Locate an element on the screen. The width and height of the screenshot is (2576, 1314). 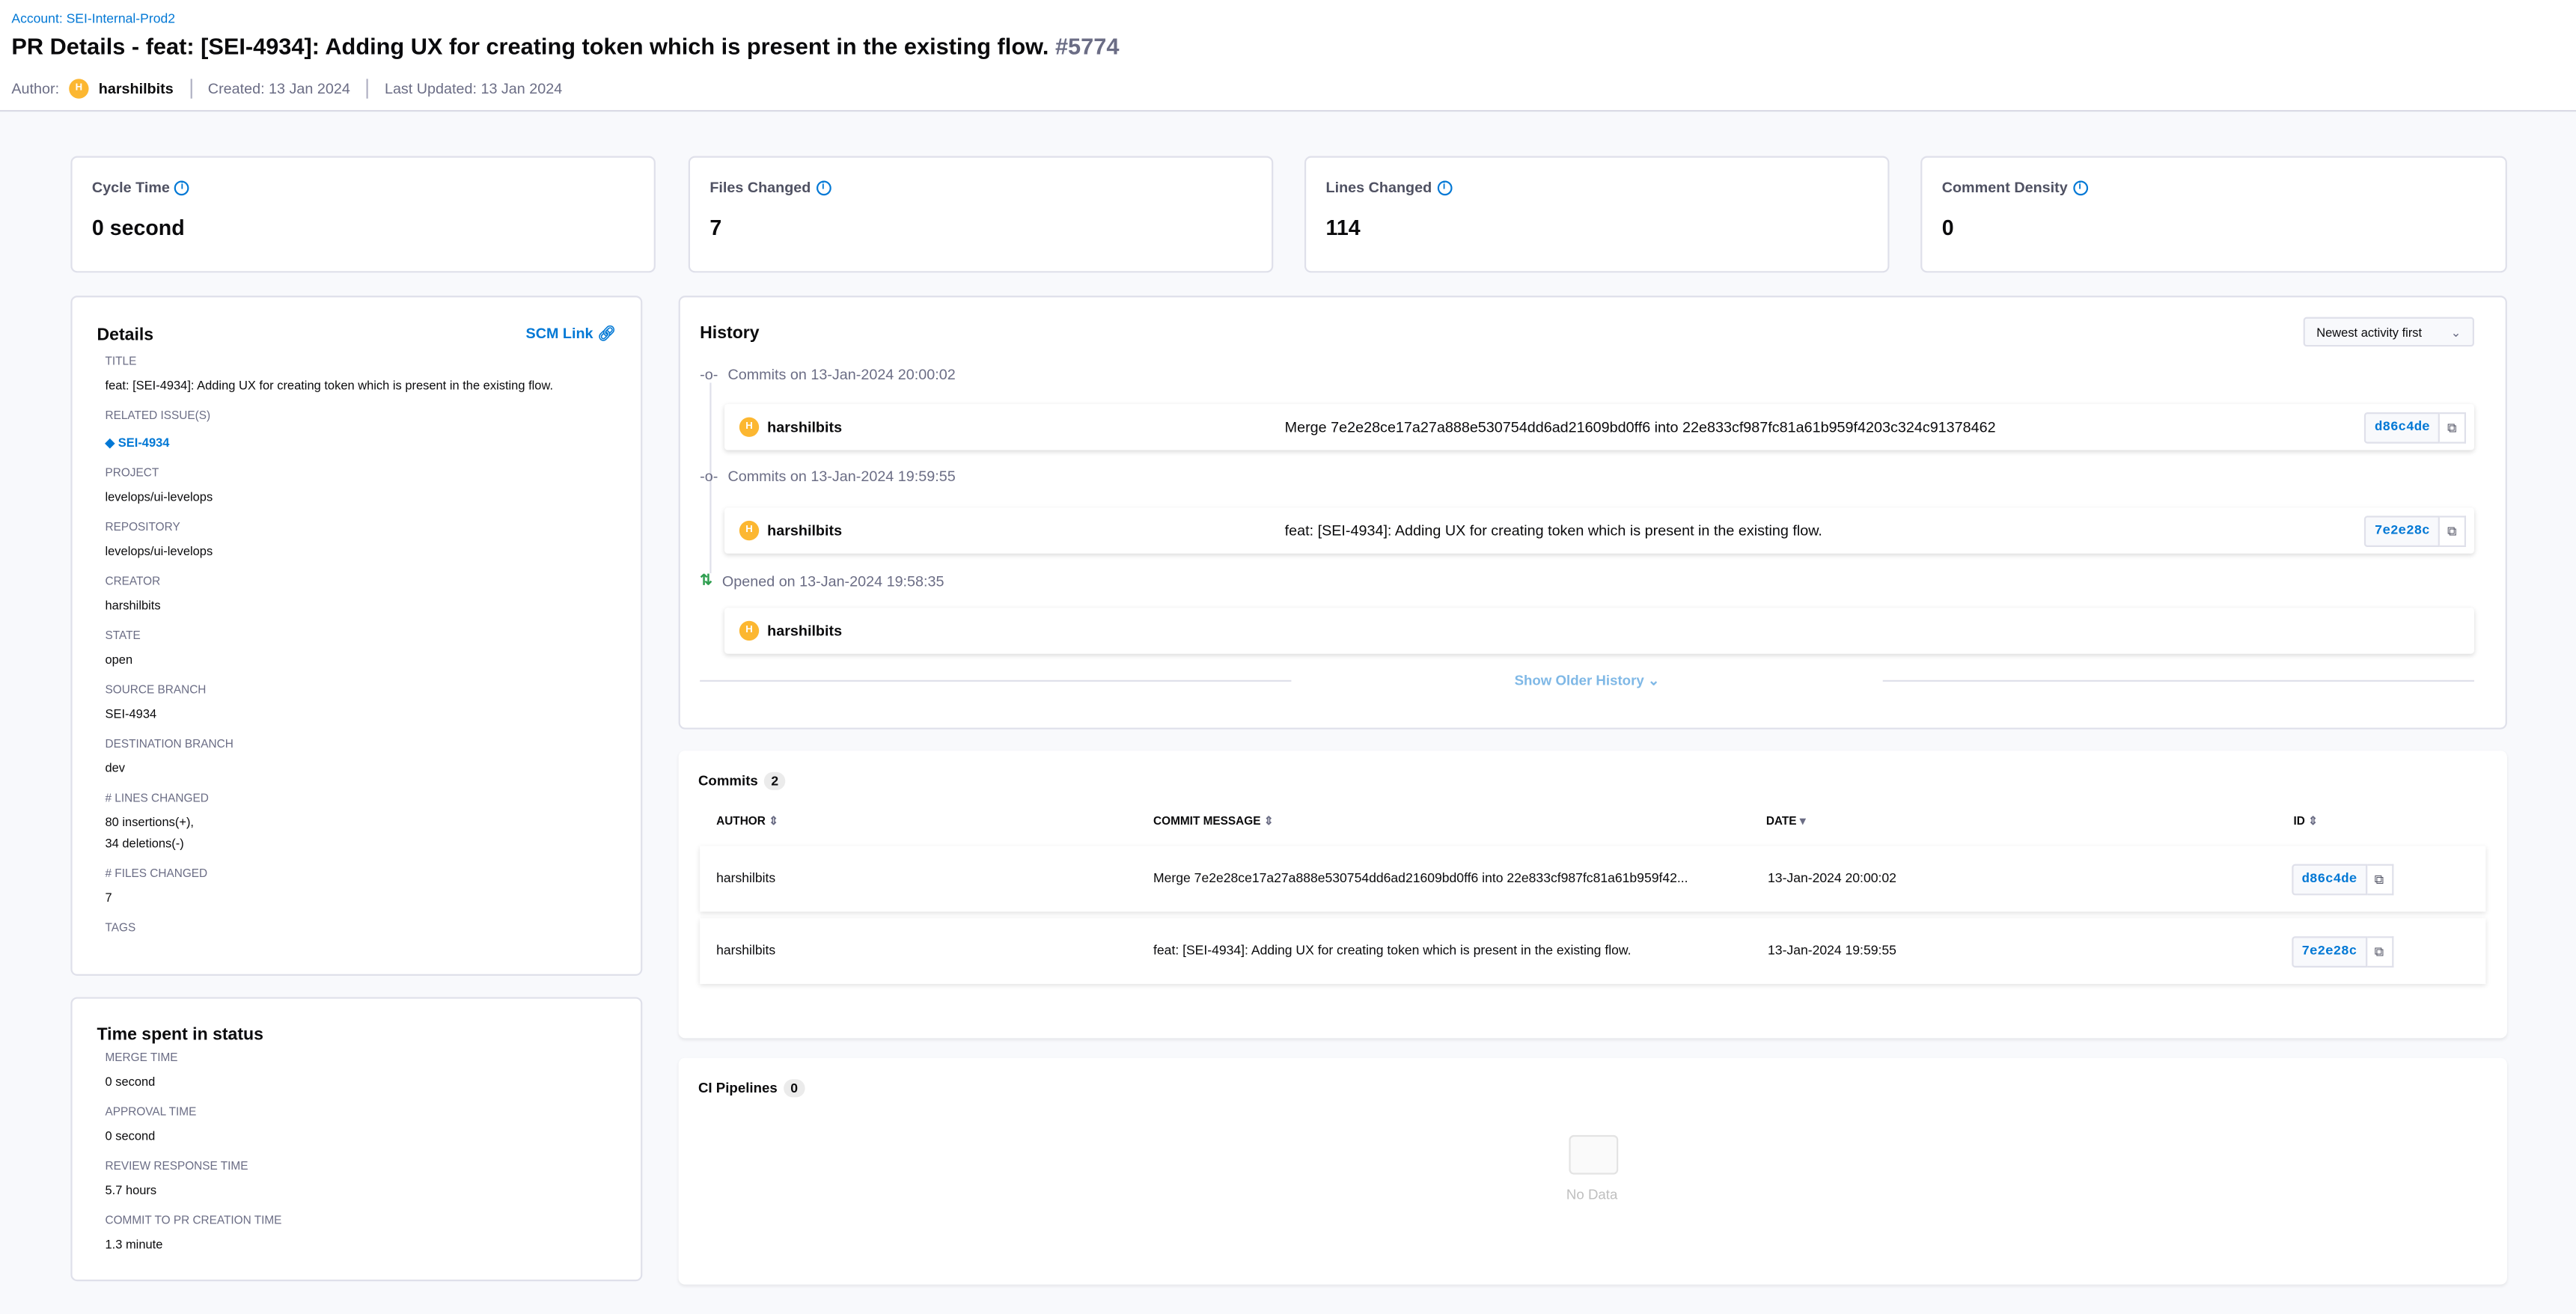
stat-label: Lines Changed is located at coordinates (1378, 187).